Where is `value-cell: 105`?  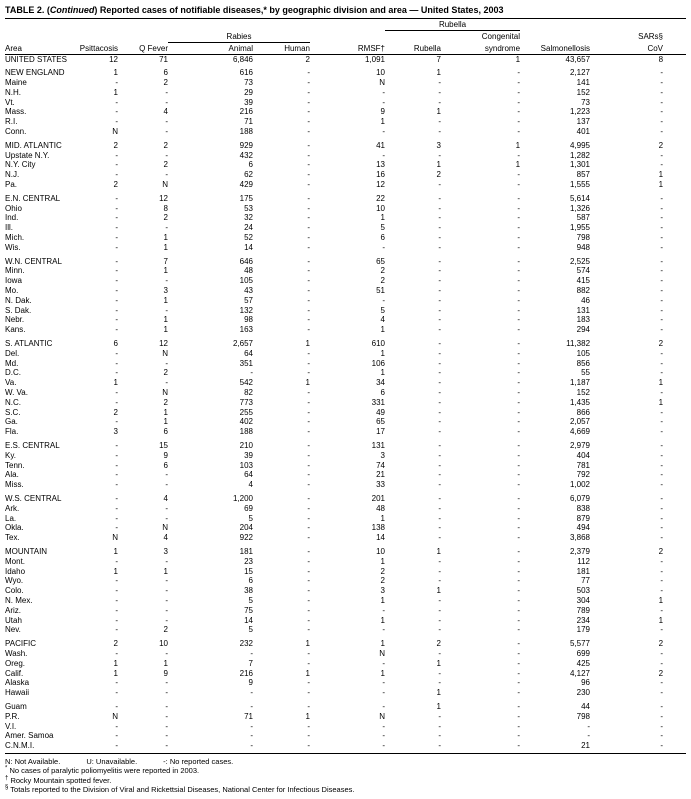 value-cell: 105 is located at coordinates (583, 353).